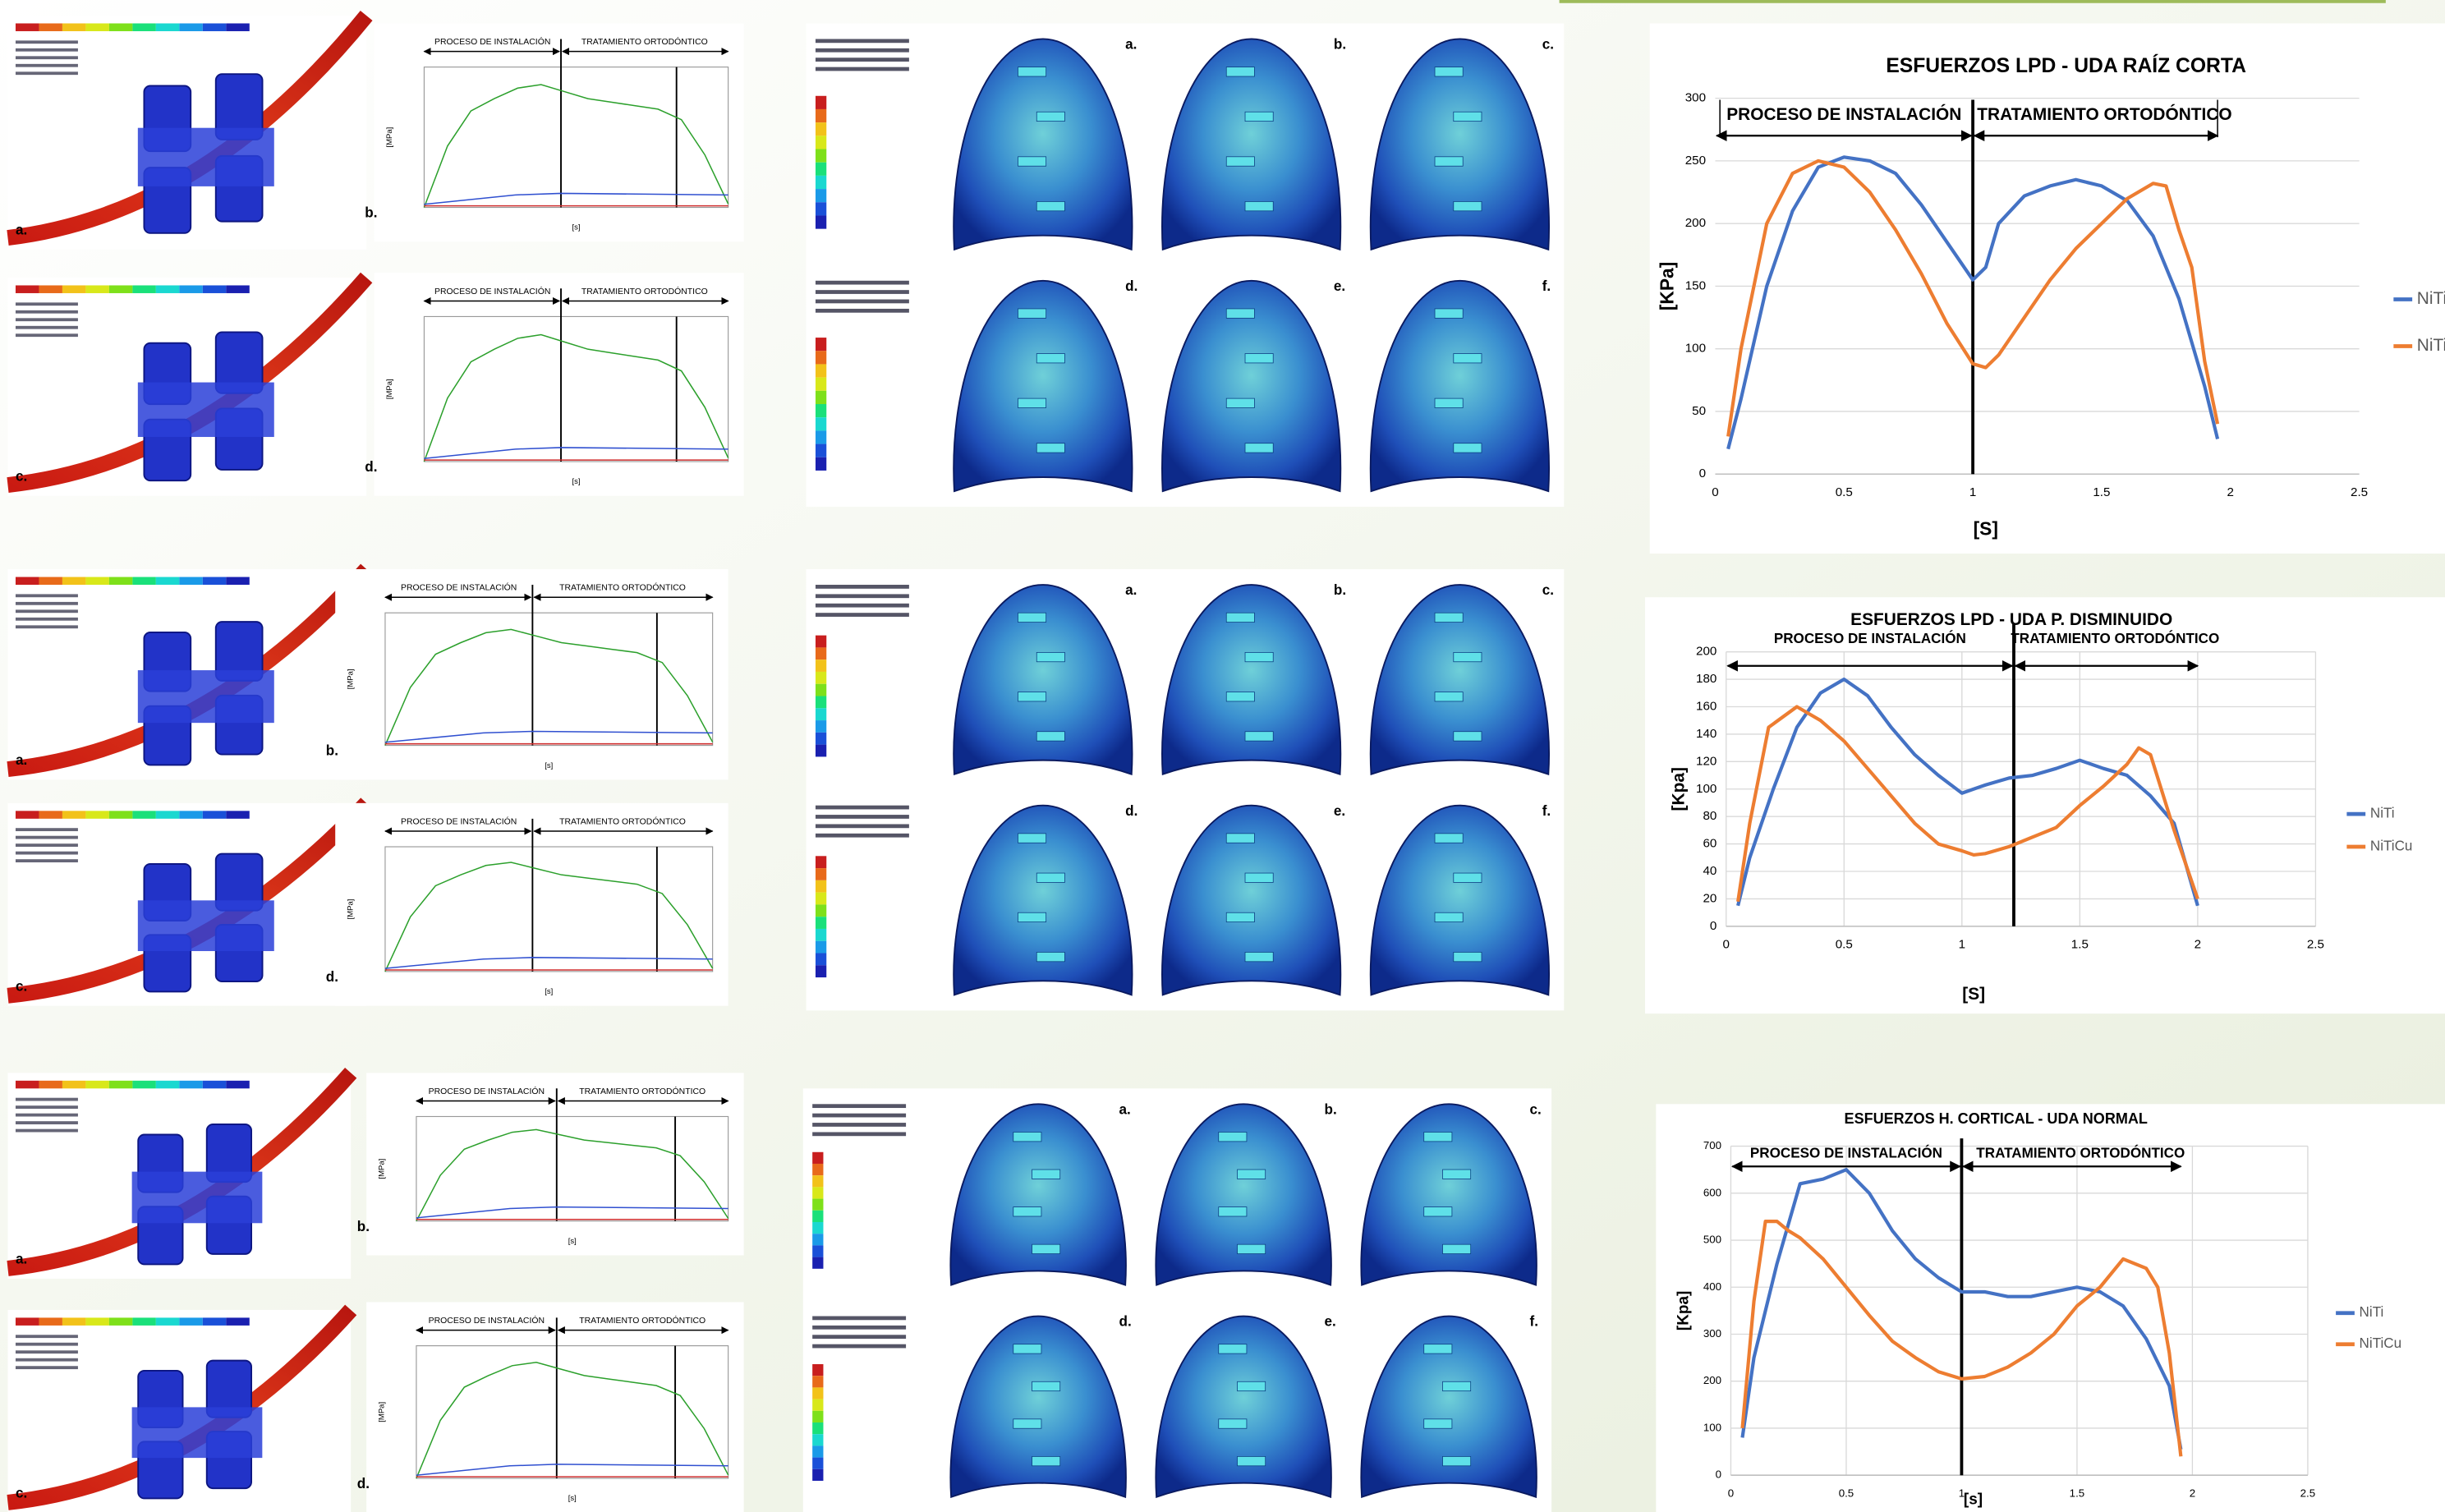  Describe the element at coordinates (2391, 846) in the screenshot. I see `legend-label: NiTiCu` at that location.